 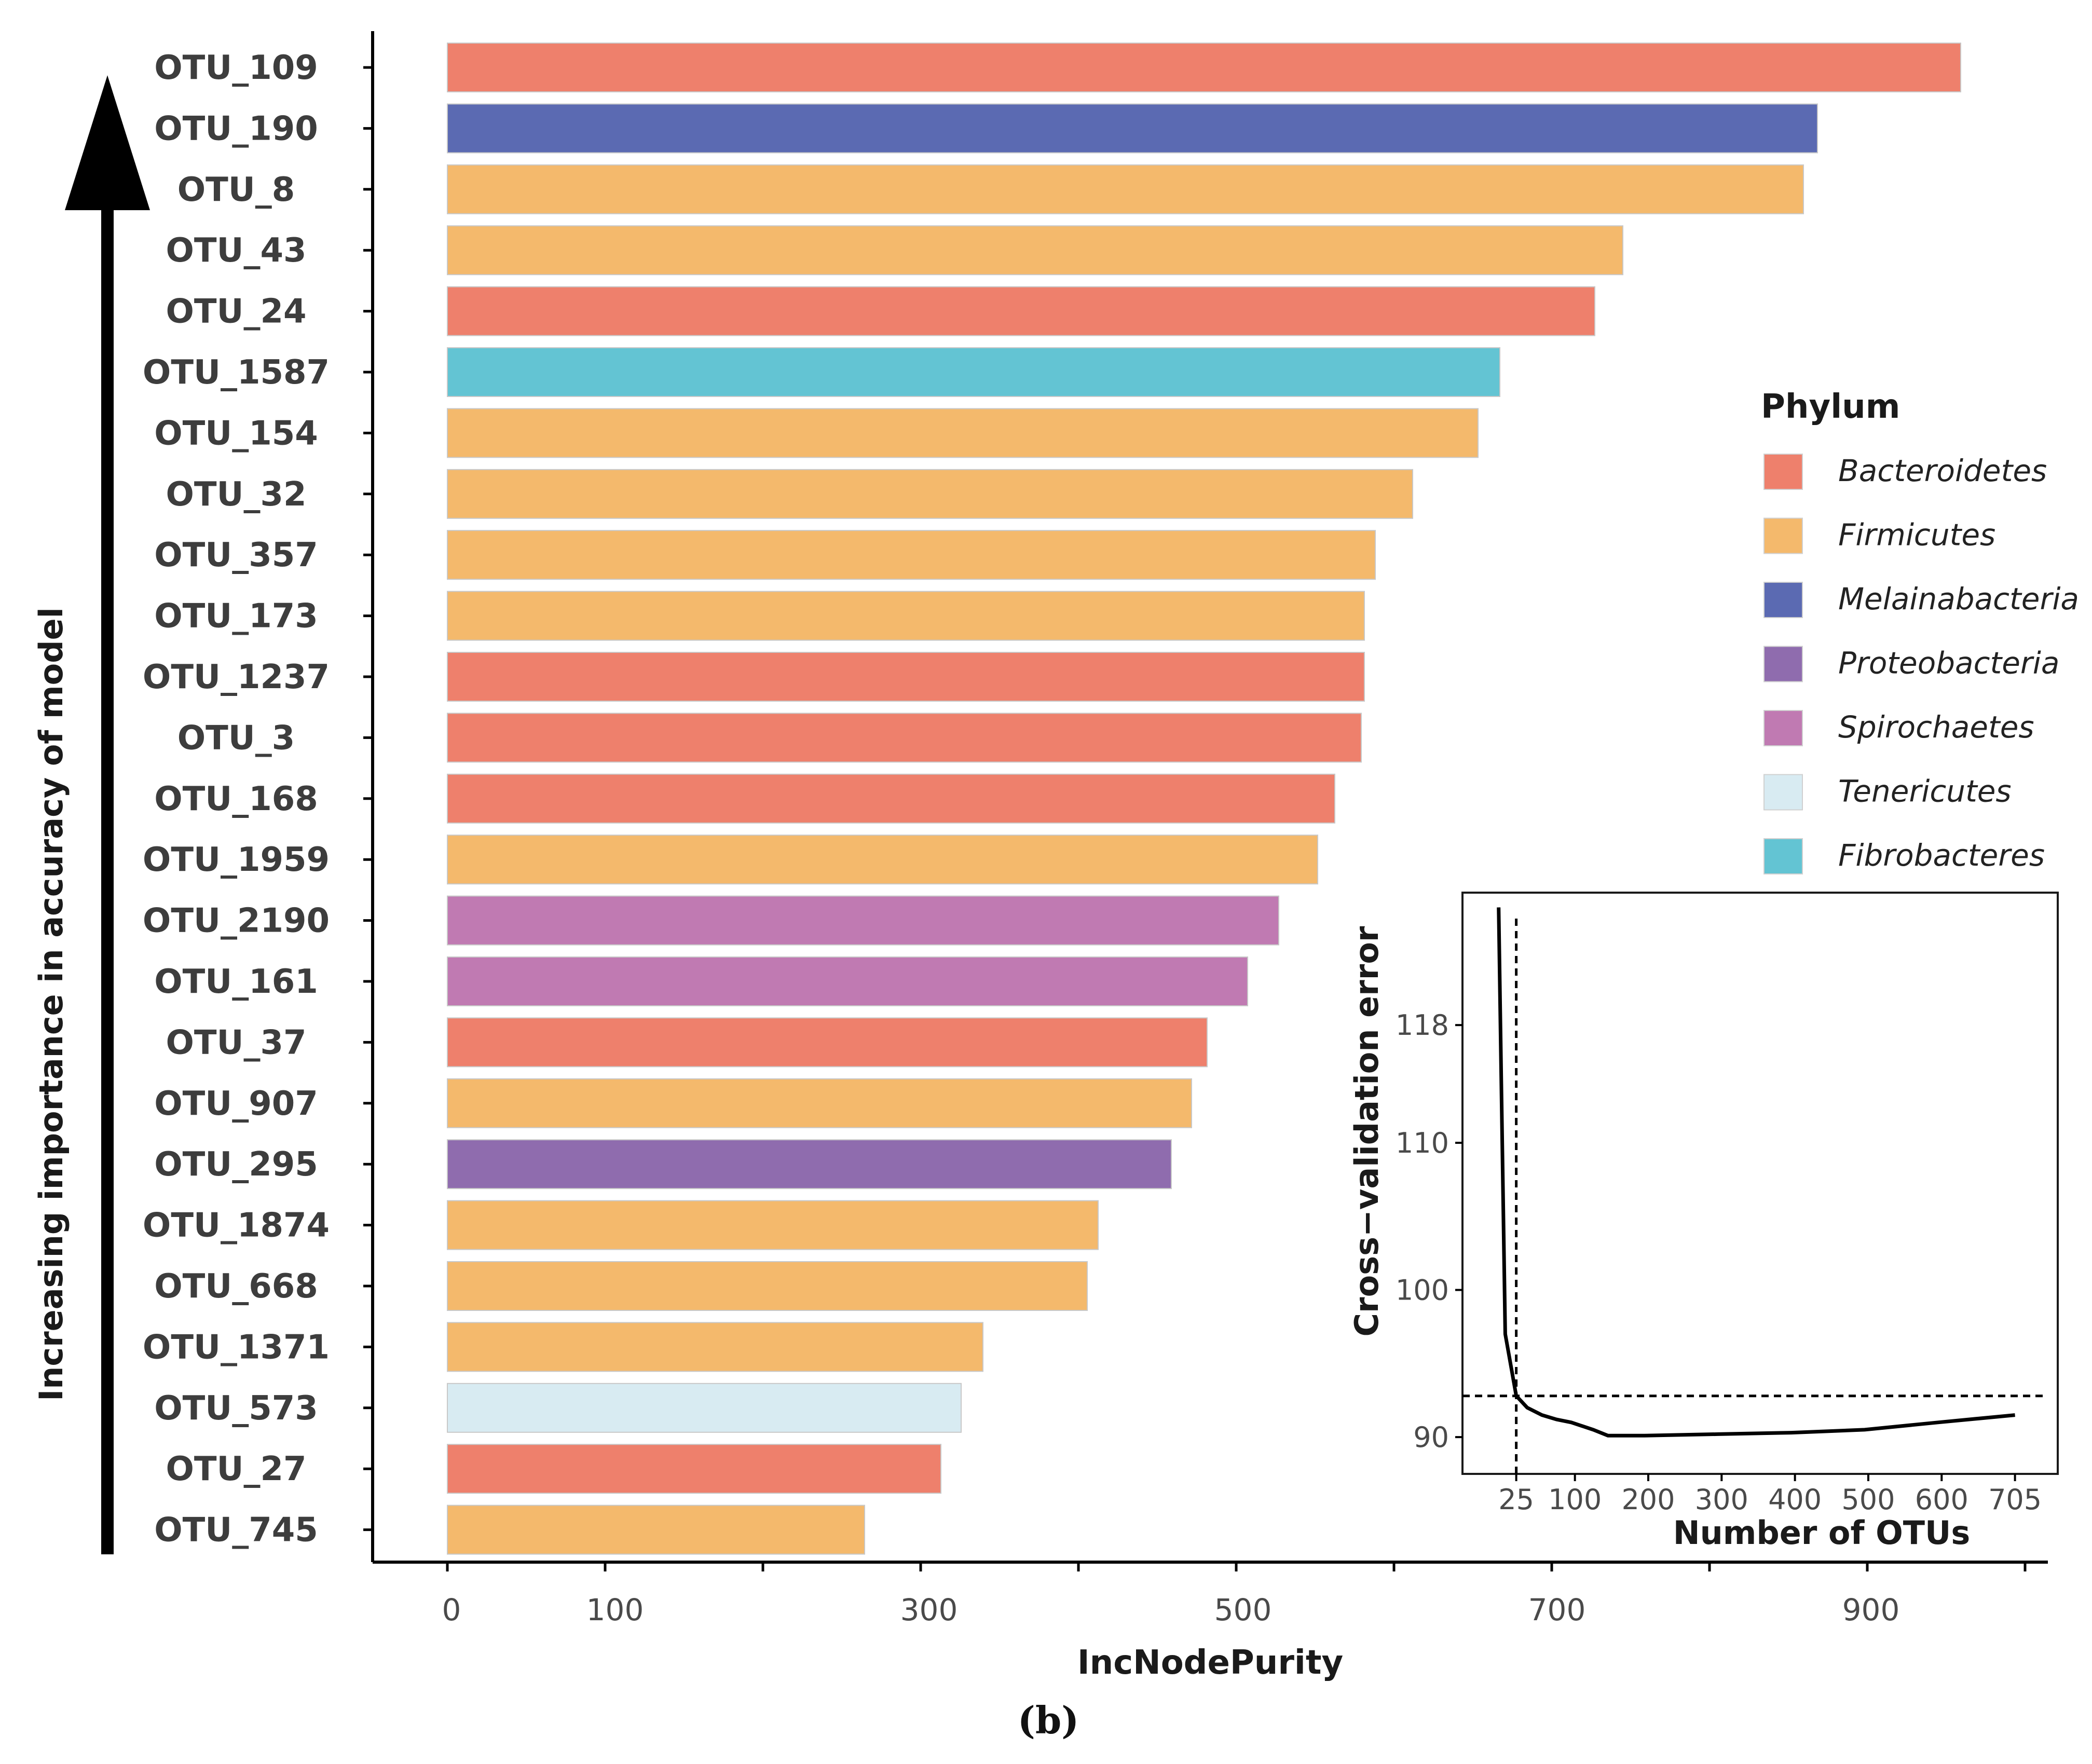 What do you see at coordinates (615, 1610) in the screenshot?
I see `x-tick-label: 100` at bounding box center [615, 1610].